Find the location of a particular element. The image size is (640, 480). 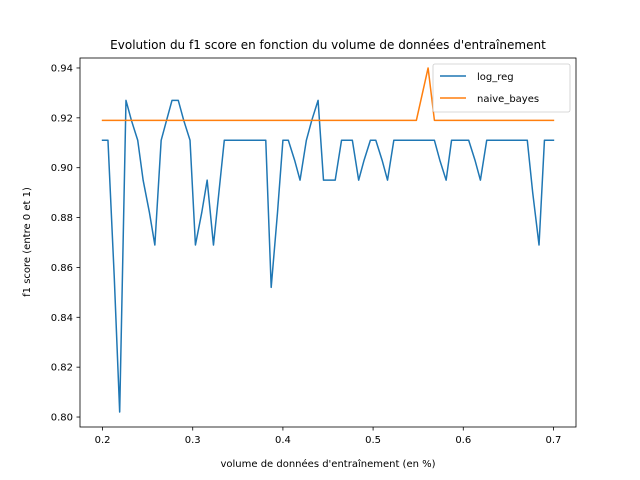

y-tick-label: 0.92 is located at coordinates (62, 118).